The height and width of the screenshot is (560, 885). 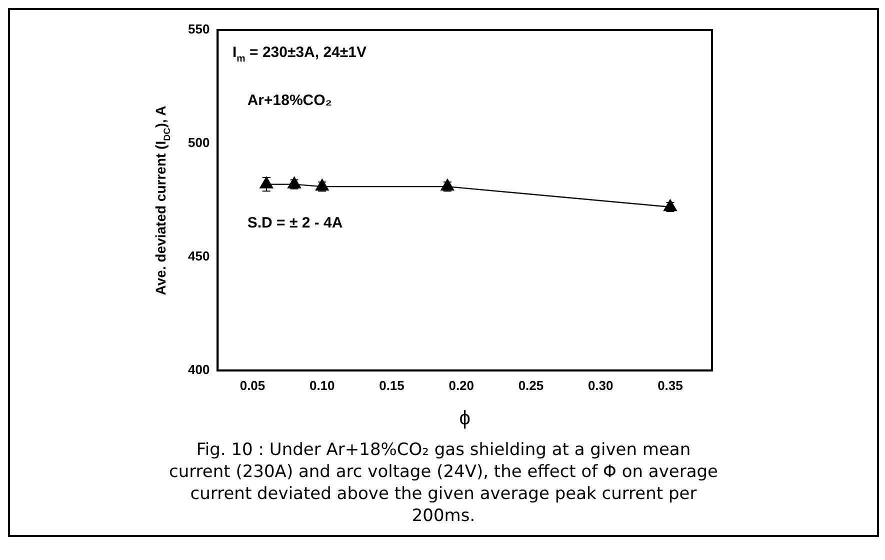 What do you see at coordinates (531, 385) in the screenshot?
I see `x-tick-label: 0.25` at bounding box center [531, 385].